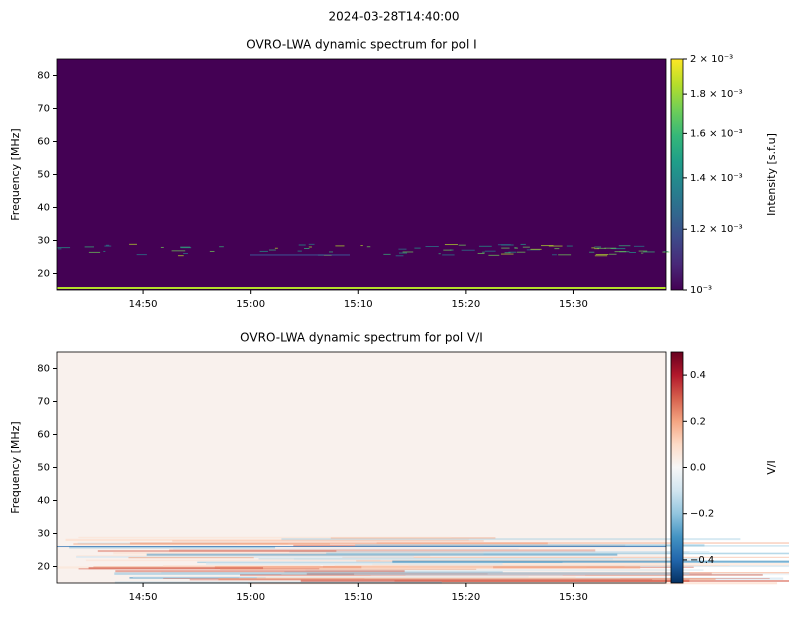 This screenshot has height=617, width=789. Describe the element at coordinates (716, 94) in the screenshot. I see `colorbar-tick-label: 1.8 × 10⁻³` at that location.